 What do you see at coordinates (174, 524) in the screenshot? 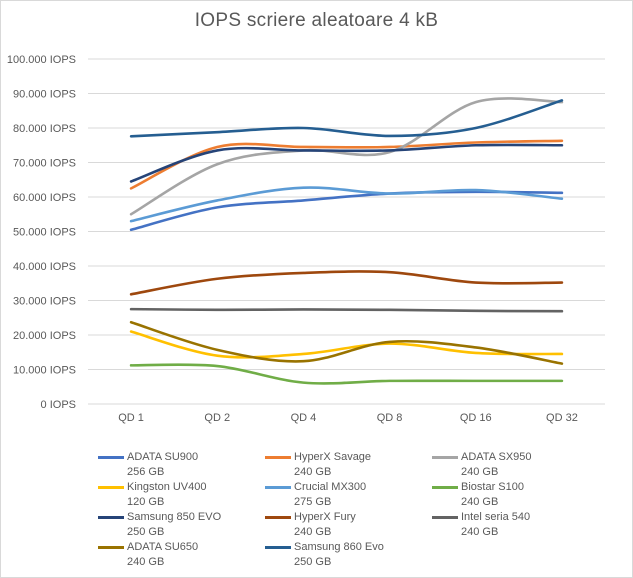
I see `legend-label: Samsung 850 EVO 250 GB` at bounding box center [174, 524].